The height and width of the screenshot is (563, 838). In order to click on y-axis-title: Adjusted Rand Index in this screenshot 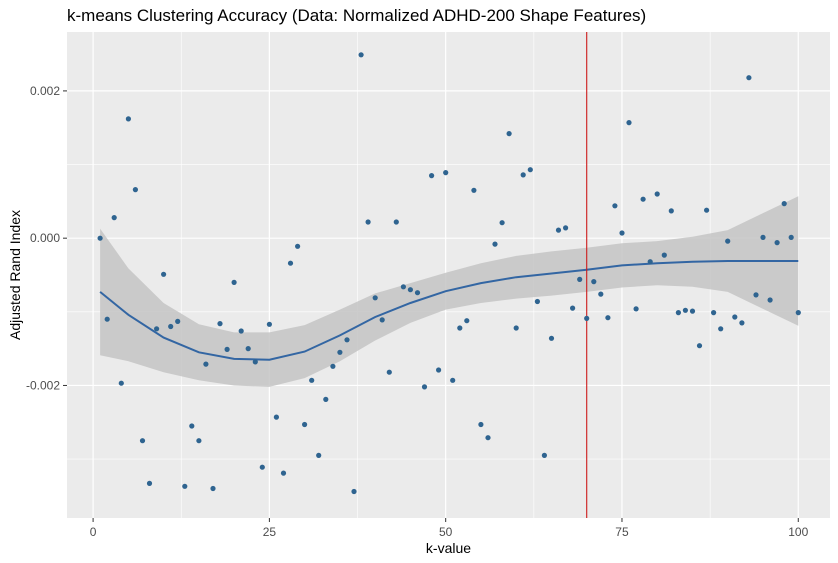, I will do `click(15, 275)`.